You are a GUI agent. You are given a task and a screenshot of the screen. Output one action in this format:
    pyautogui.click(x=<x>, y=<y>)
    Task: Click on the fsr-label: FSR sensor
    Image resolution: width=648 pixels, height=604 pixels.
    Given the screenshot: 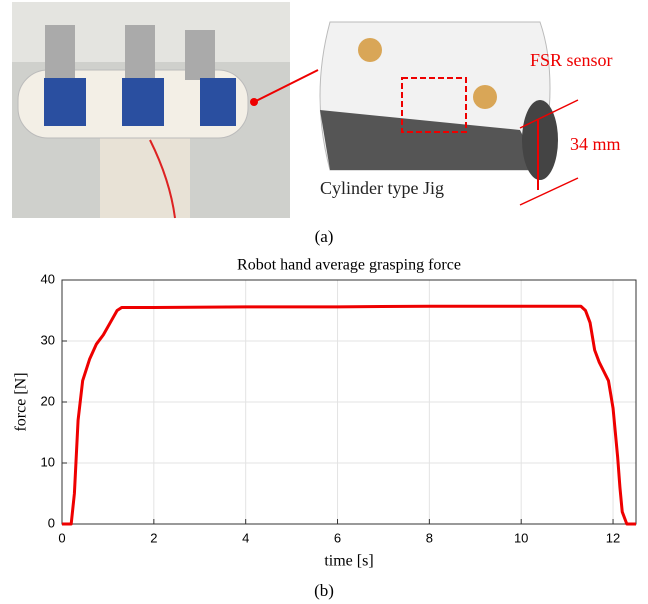 What is the action you would take?
    pyautogui.click(x=571, y=60)
    